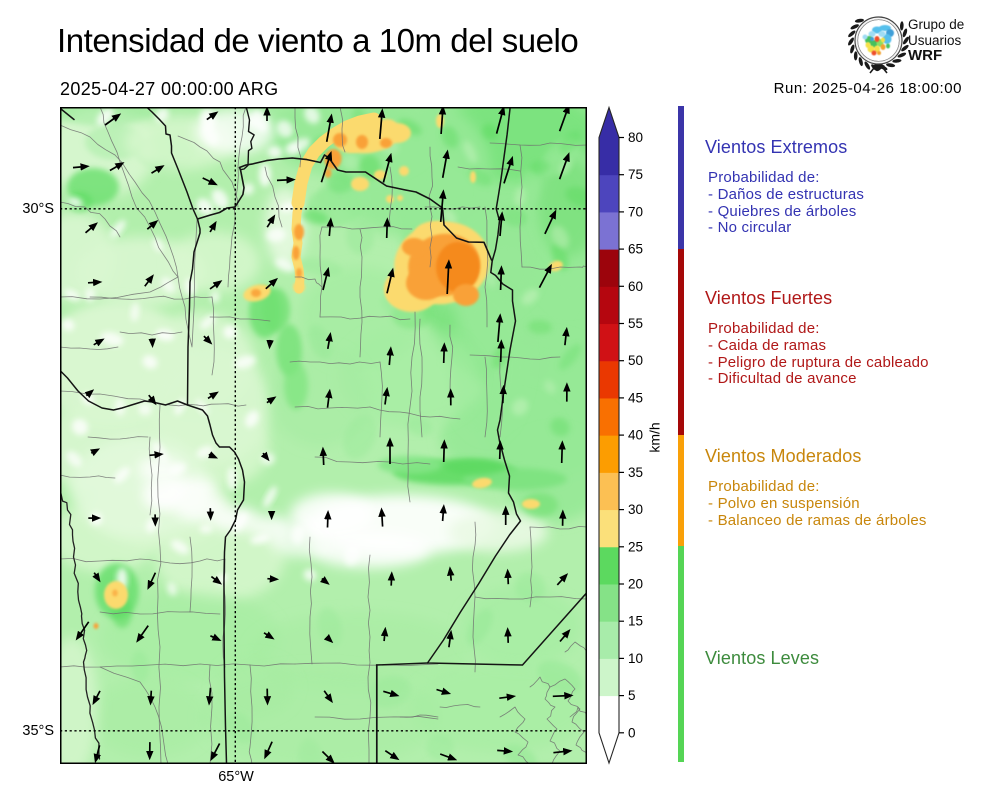  I want to click on svg-text: 10, so click(635, 658).